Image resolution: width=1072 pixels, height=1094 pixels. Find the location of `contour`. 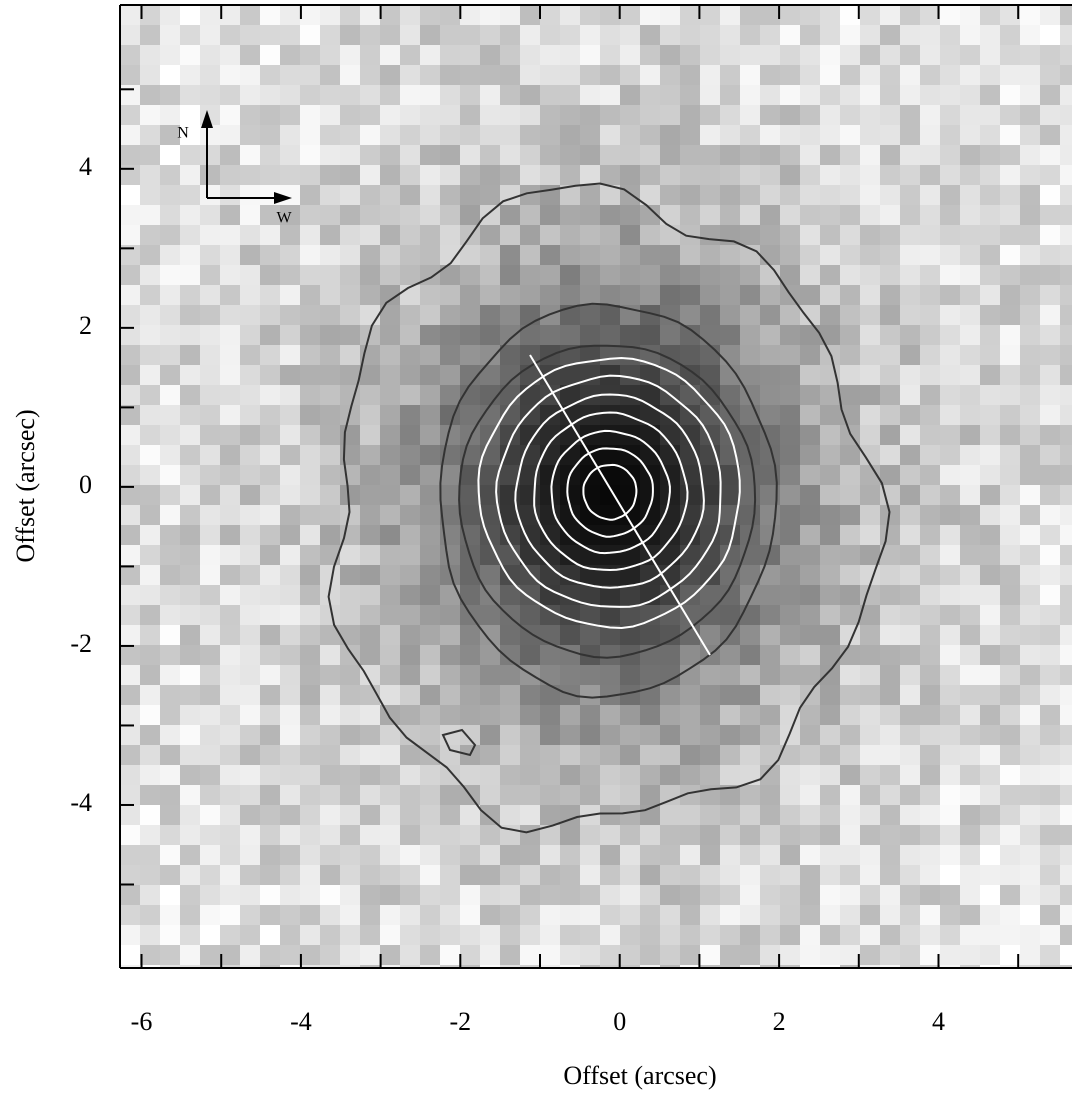

contour is located at coordinates (610, 492).